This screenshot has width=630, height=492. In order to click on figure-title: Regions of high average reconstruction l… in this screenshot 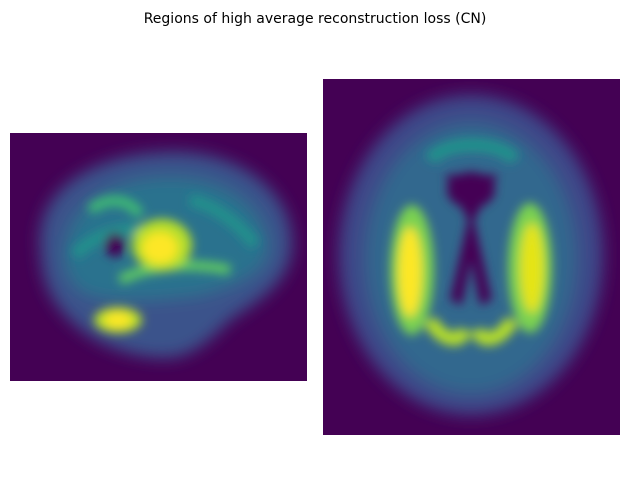, I will do `click(315, 19)`.